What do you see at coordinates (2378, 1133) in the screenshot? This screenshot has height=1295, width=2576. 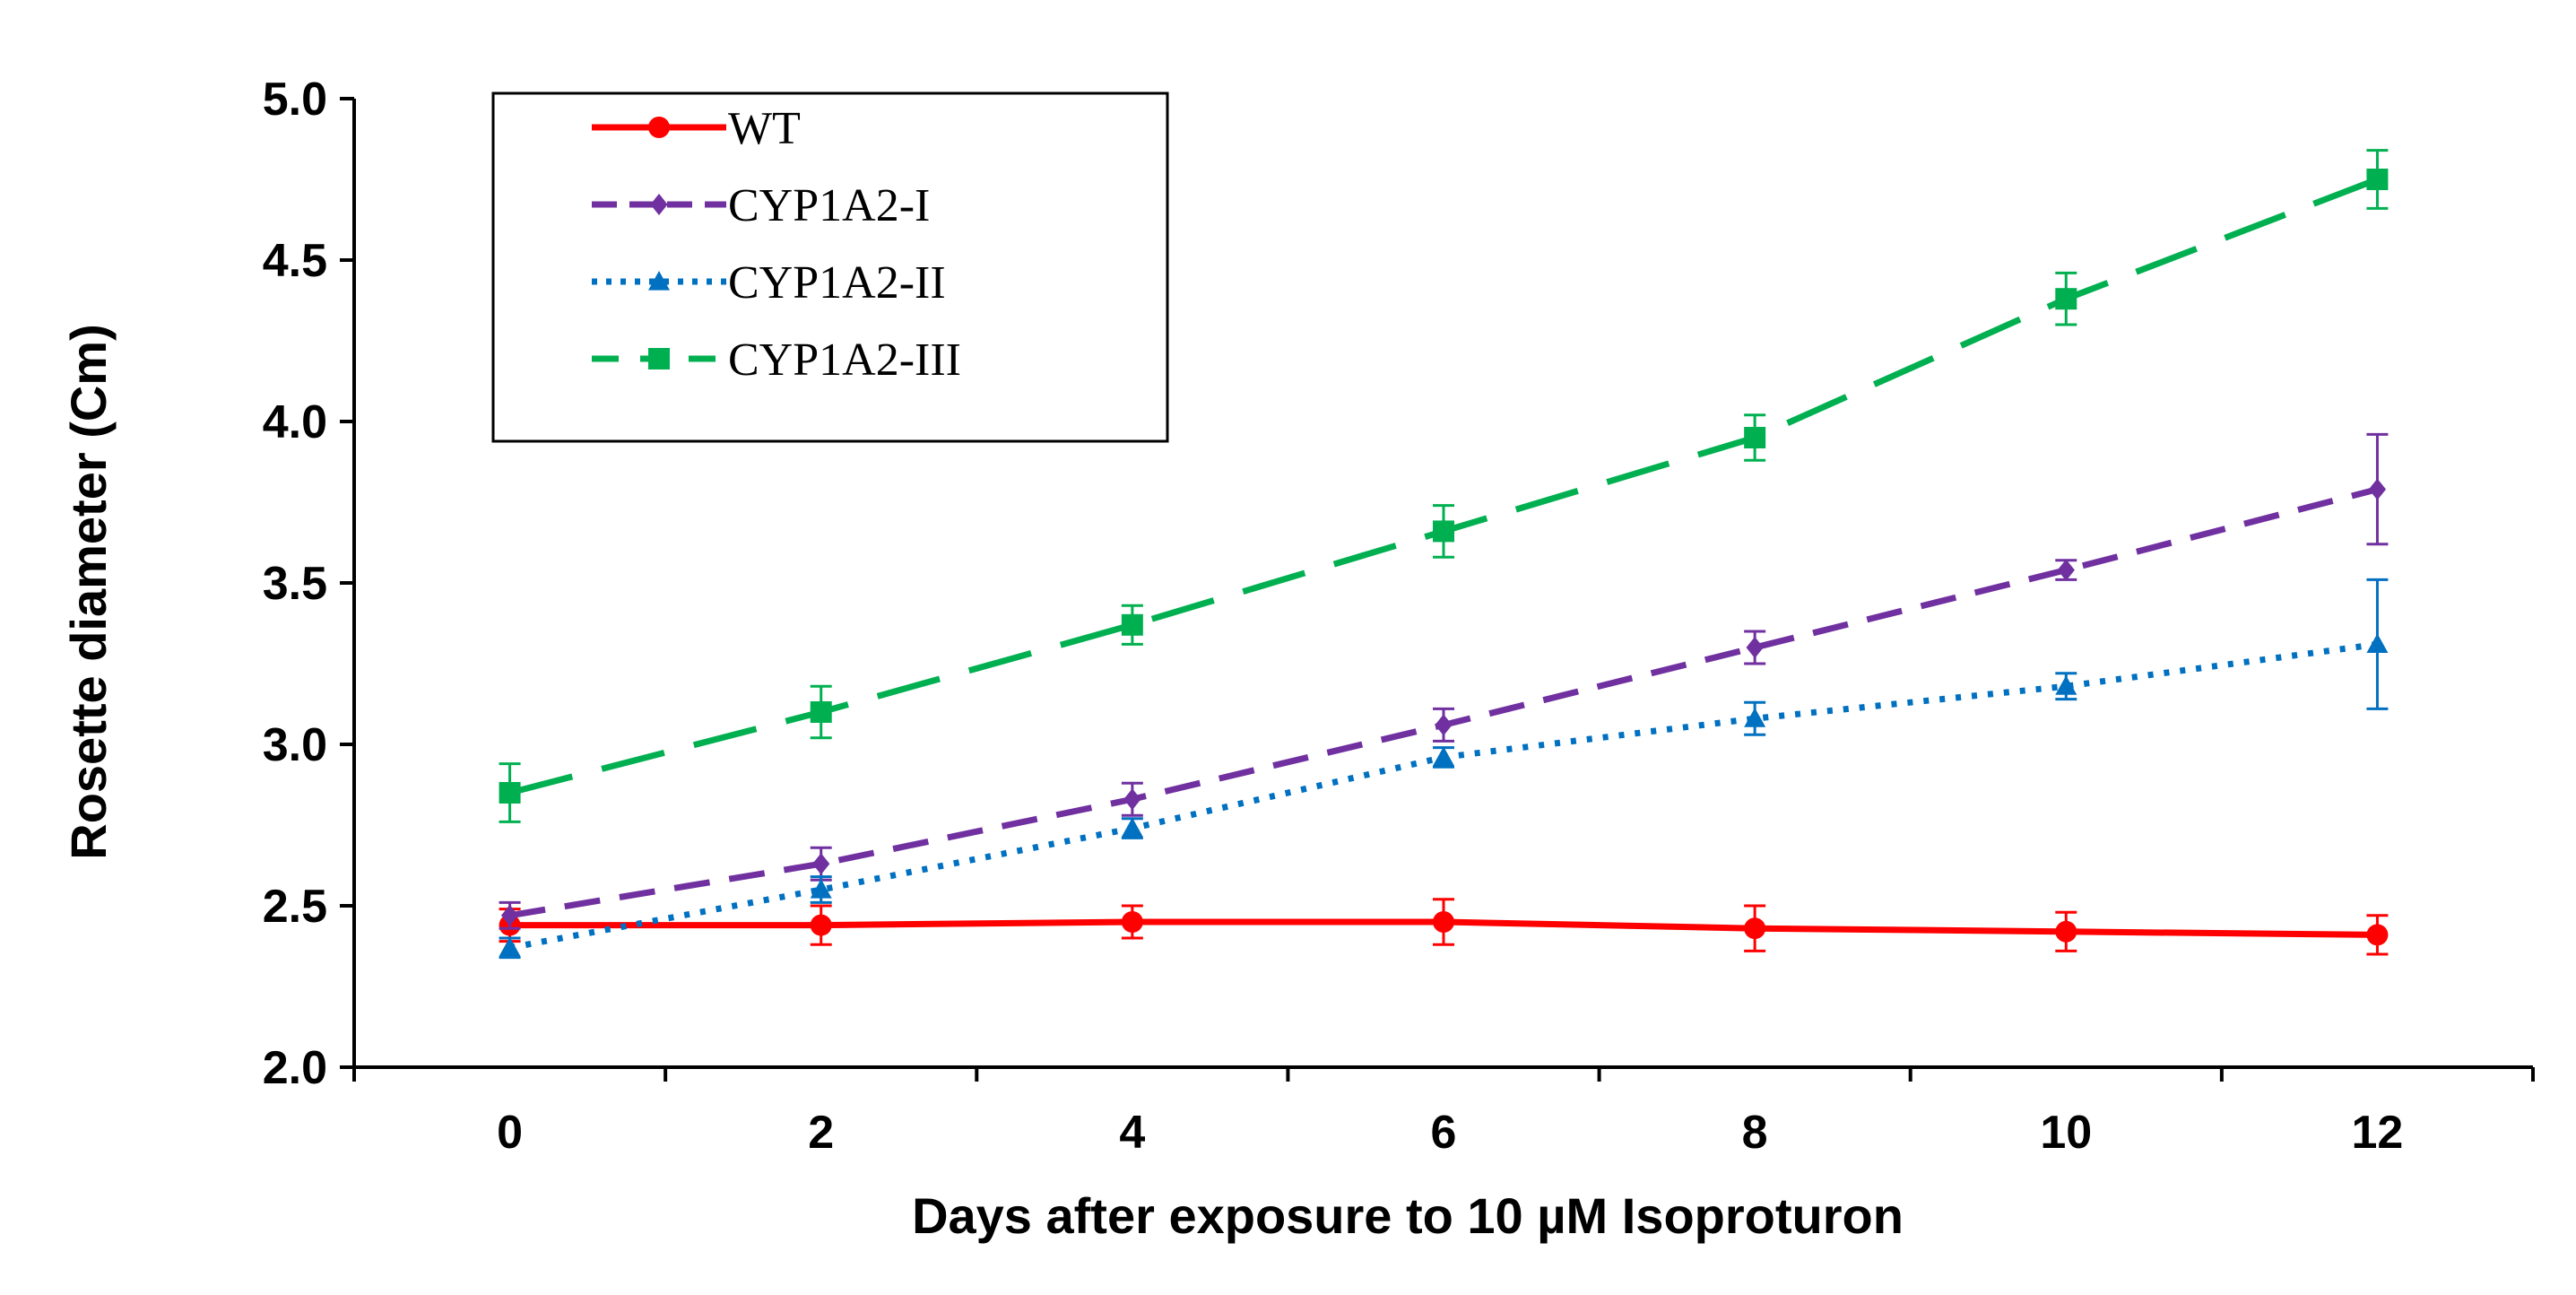 I see `x-tick-label: 12` at bounding box center [2378, 1133].